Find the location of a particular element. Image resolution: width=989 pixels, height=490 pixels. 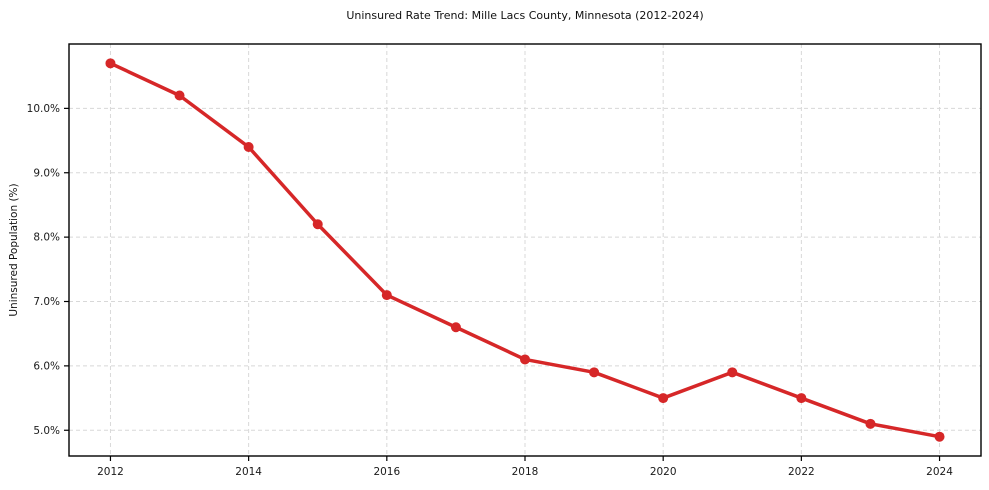

y-tick-label: 6.0% is located at coordinates (46, 366).